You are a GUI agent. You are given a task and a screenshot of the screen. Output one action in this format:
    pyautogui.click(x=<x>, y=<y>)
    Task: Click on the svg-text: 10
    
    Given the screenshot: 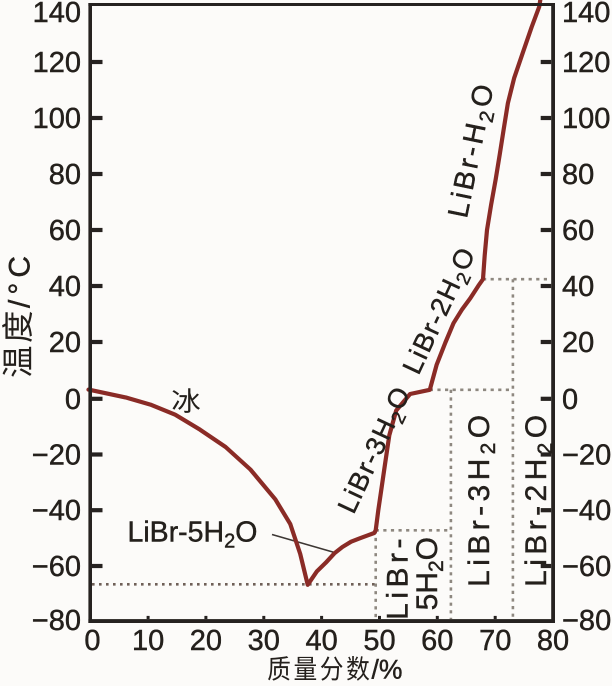 What is the action you would take?
    pyautogui.click(x=148, y=641)
    